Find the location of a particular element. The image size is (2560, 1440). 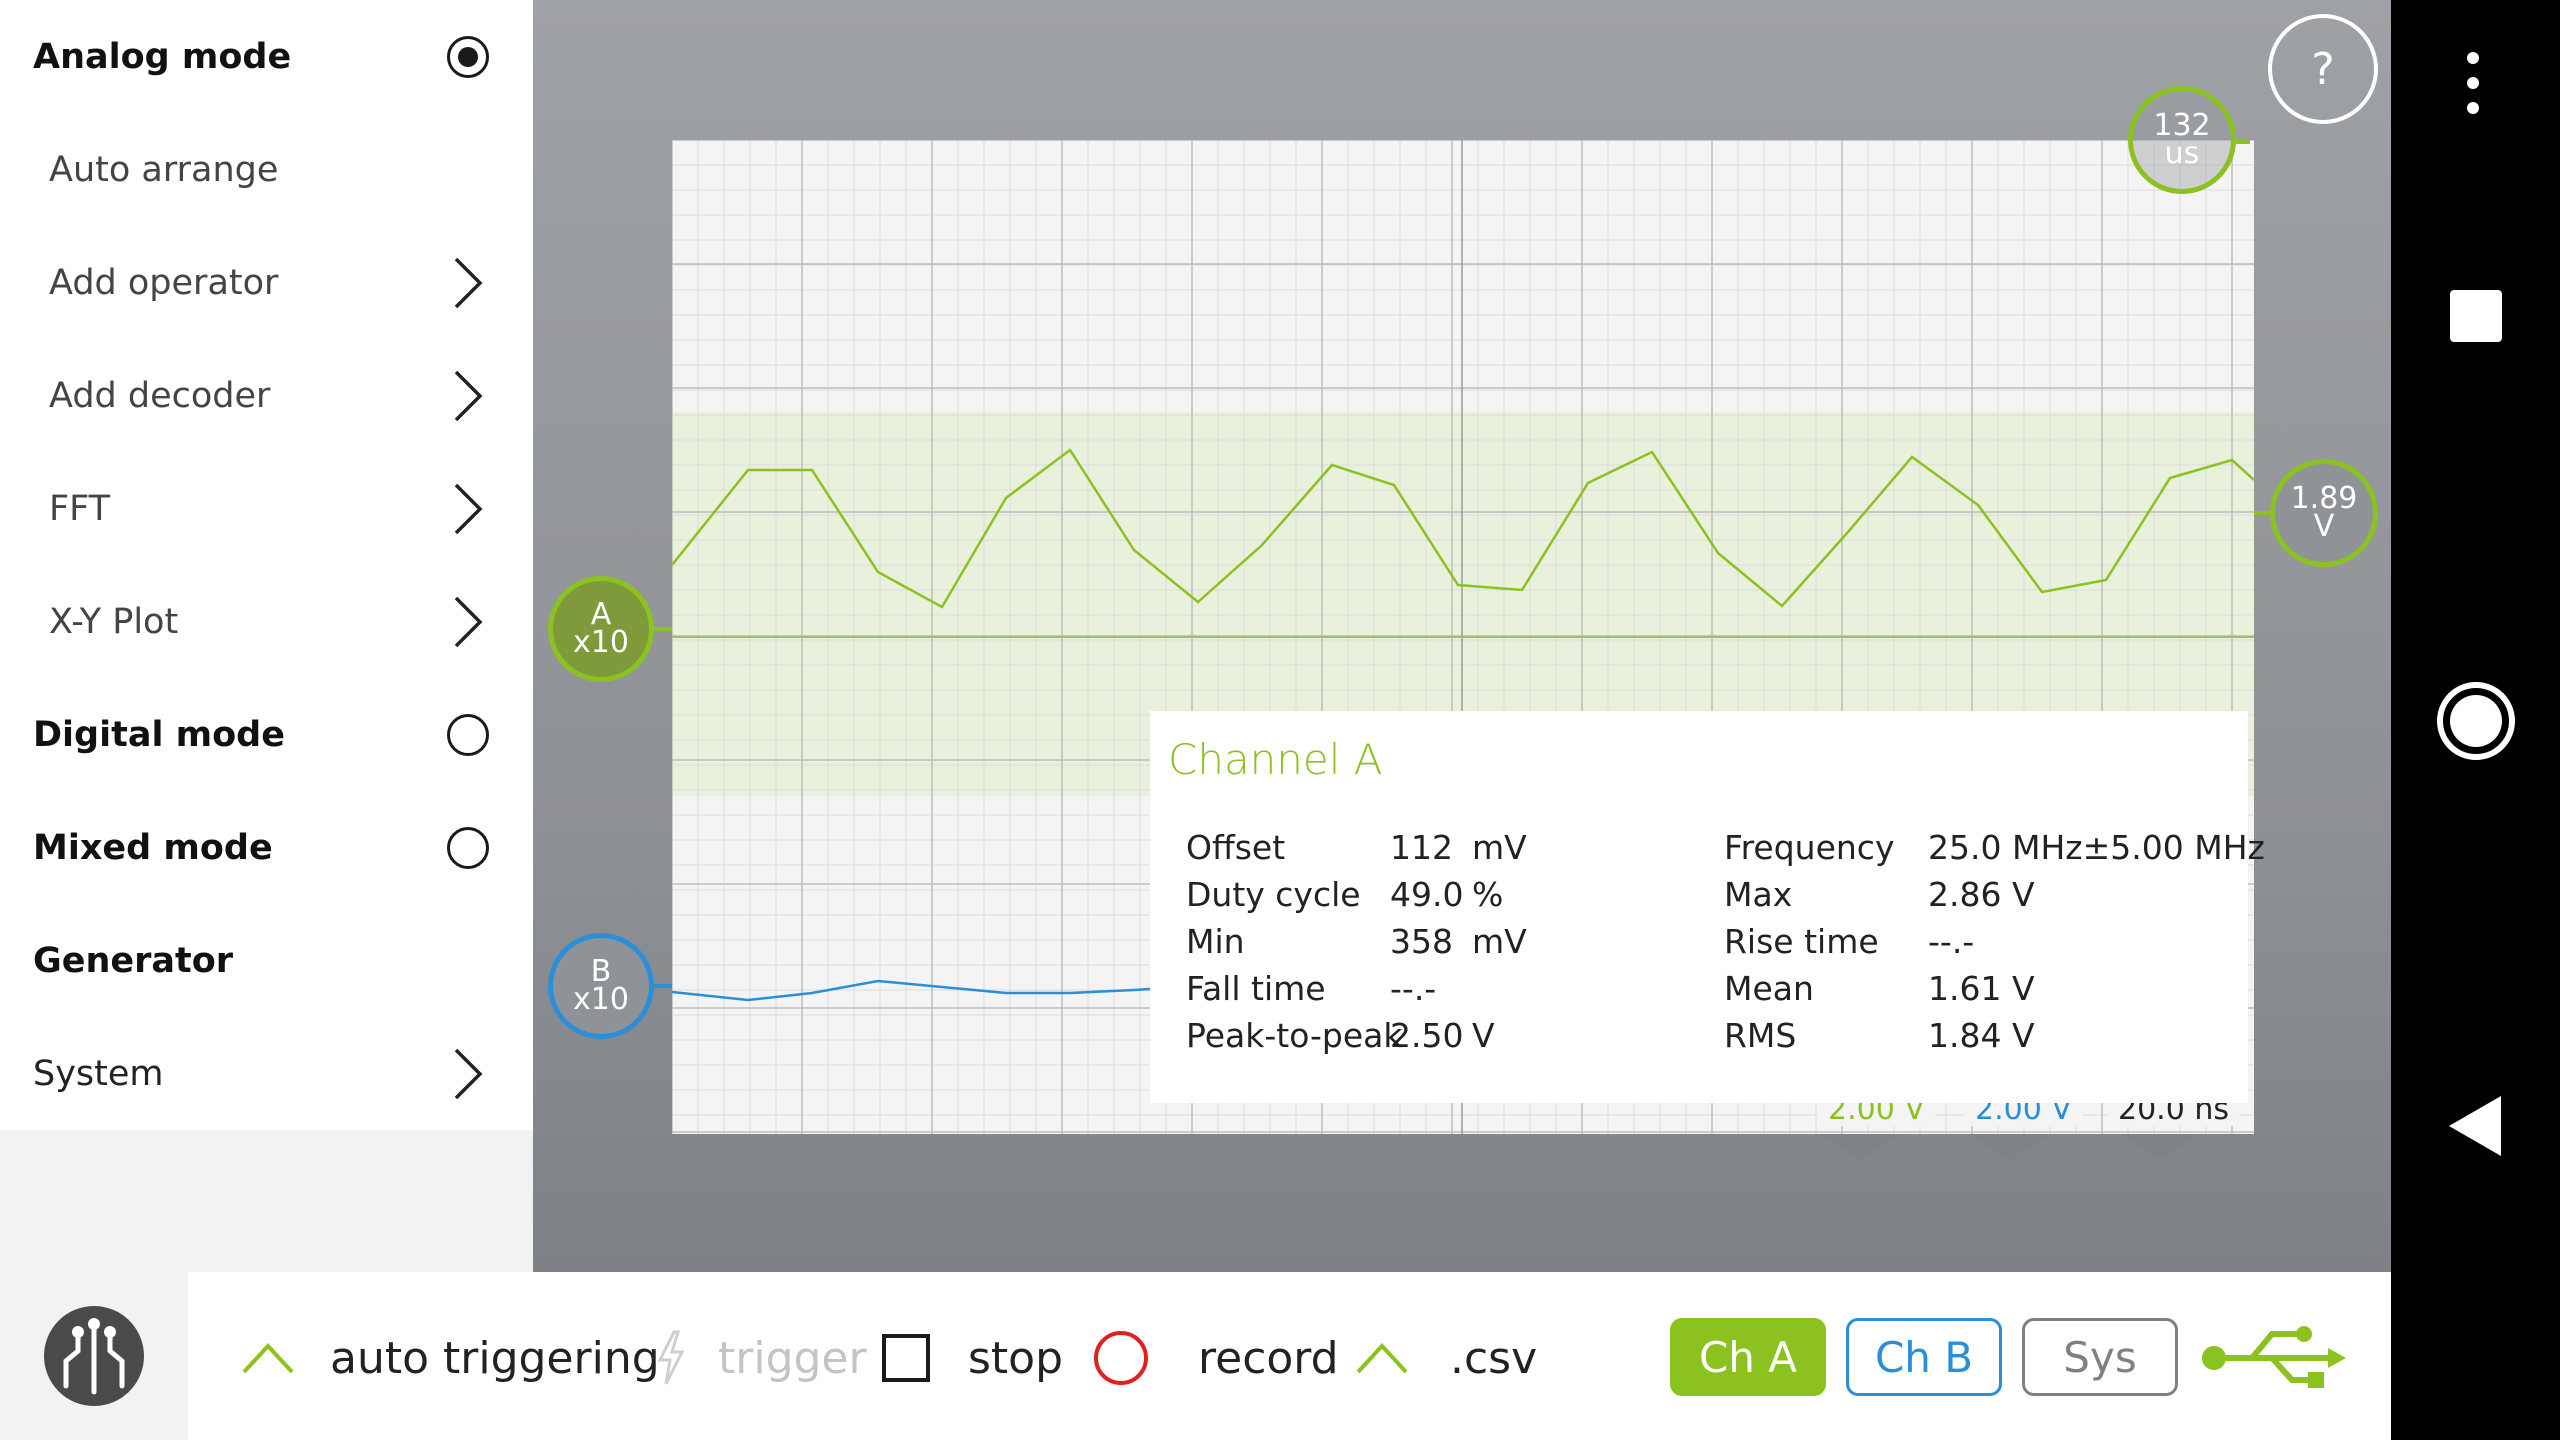

stop-button: stop is located at coordinates (972, 1358).